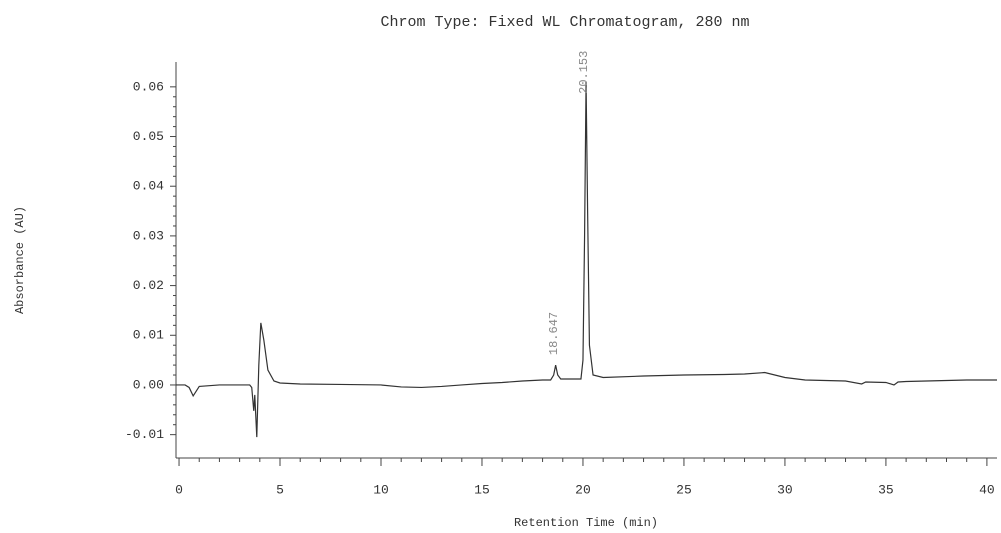 The image size is (1001, 533). I want to click on y-tick-label: 0.01, so click(148, 335).